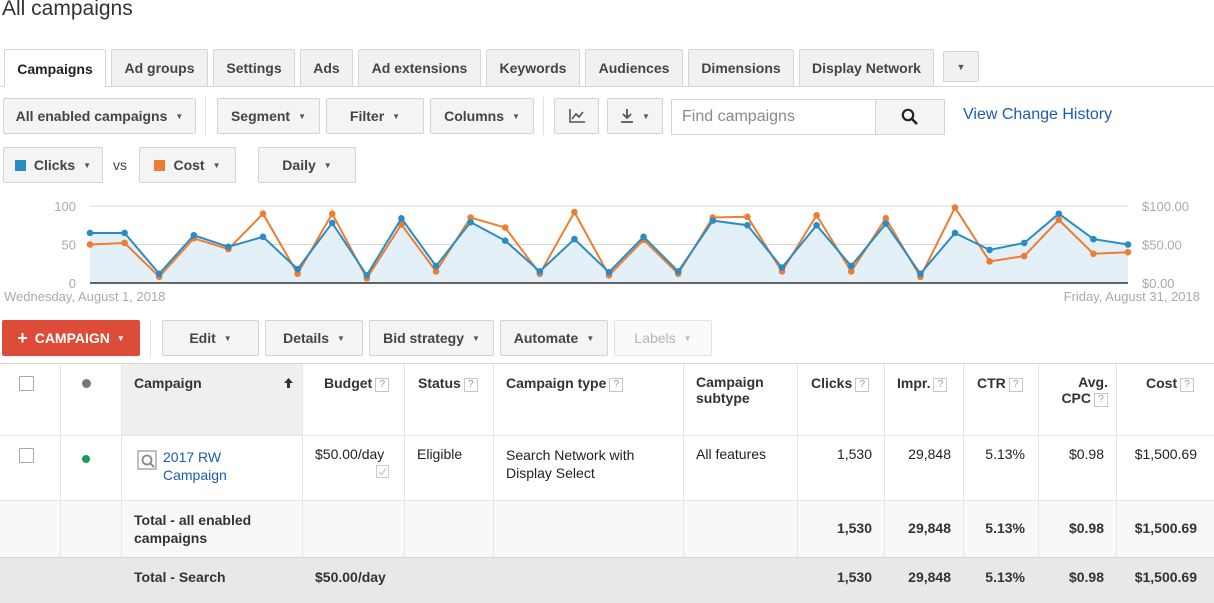 The height and width of the screenshot is (603, 1214). What do you see at coordinates (1170, 383) in the screenshot?
I see `header-cost: Cost?` at bounding box center [1170, 383].